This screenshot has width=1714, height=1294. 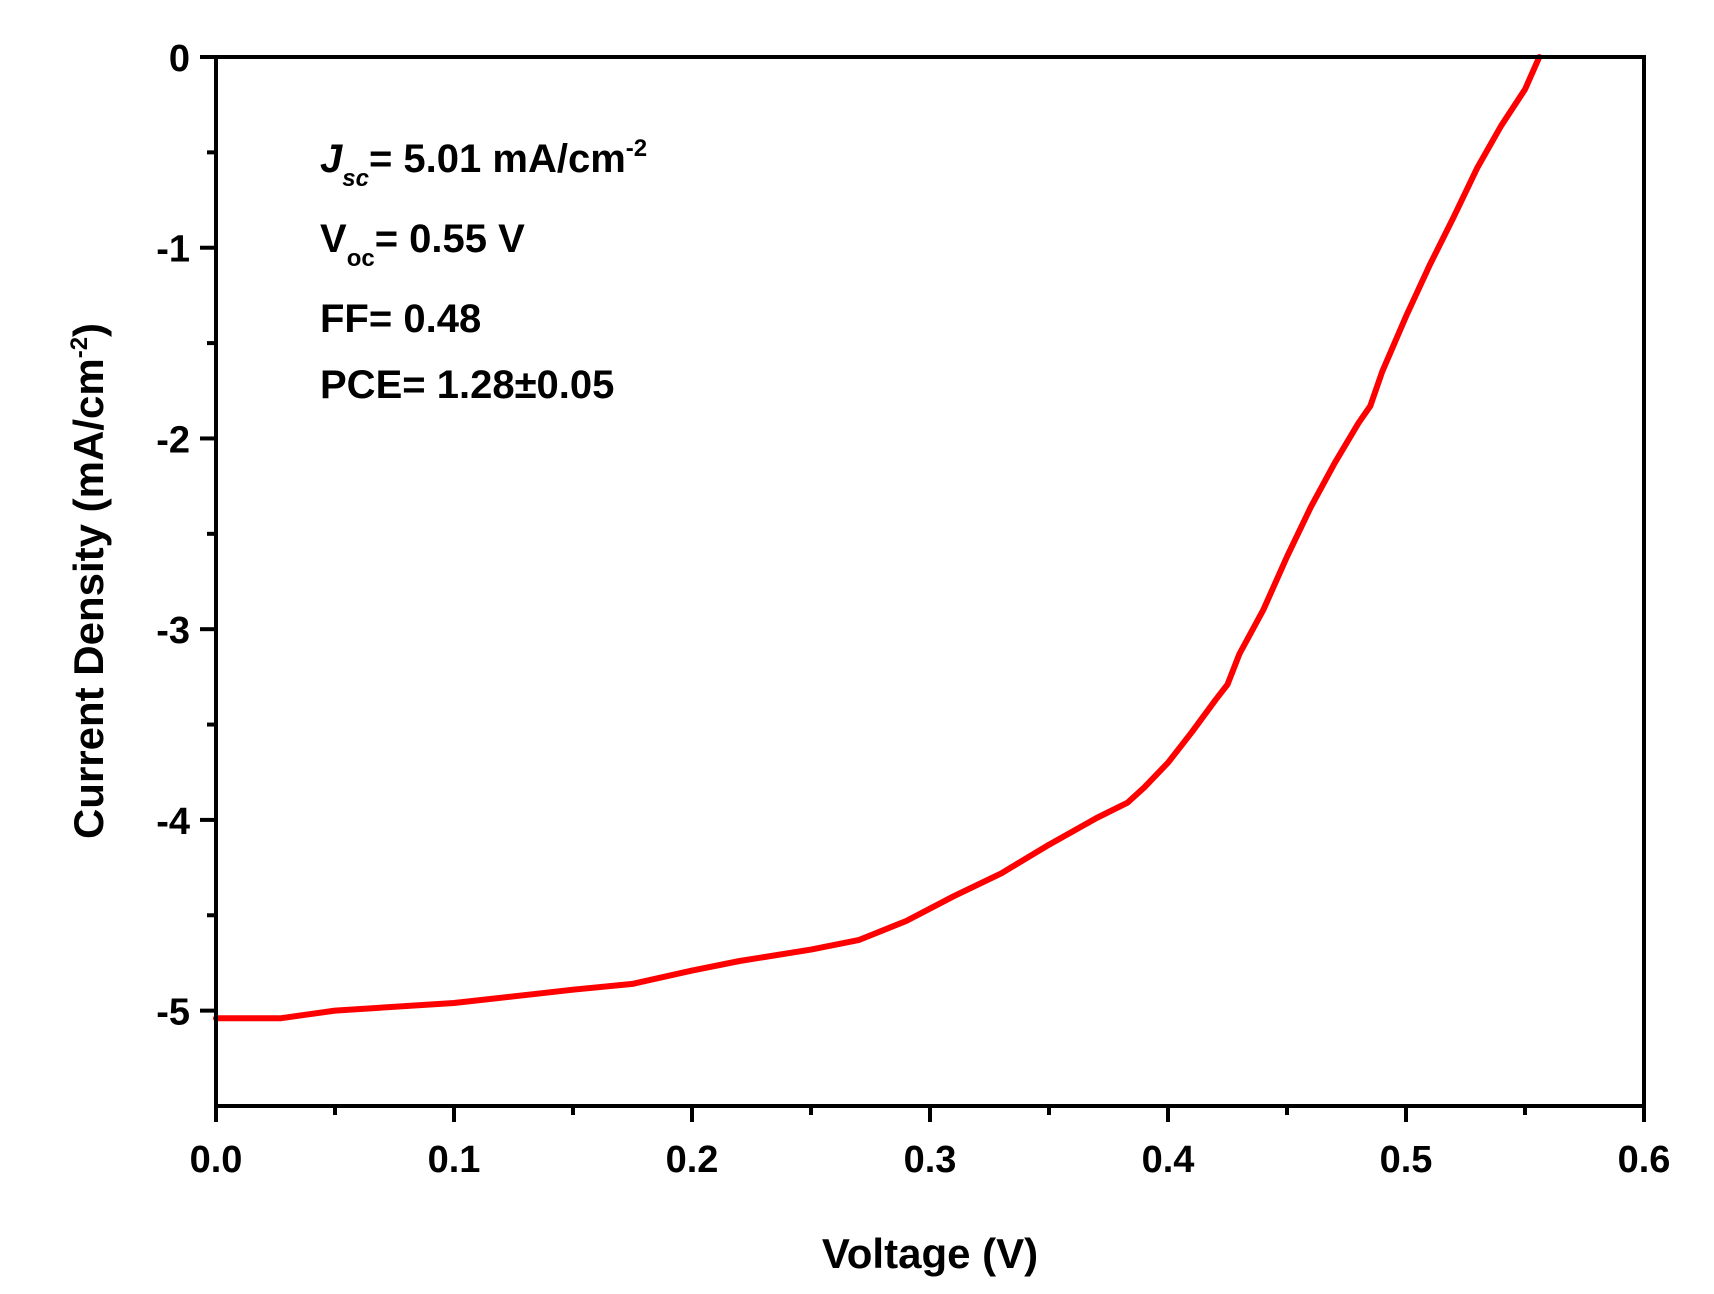 What do you see at coordinates (361, 258) in the screenshot?
I see `annotation-voc-sub: oc` at bounding box center [361, 258].